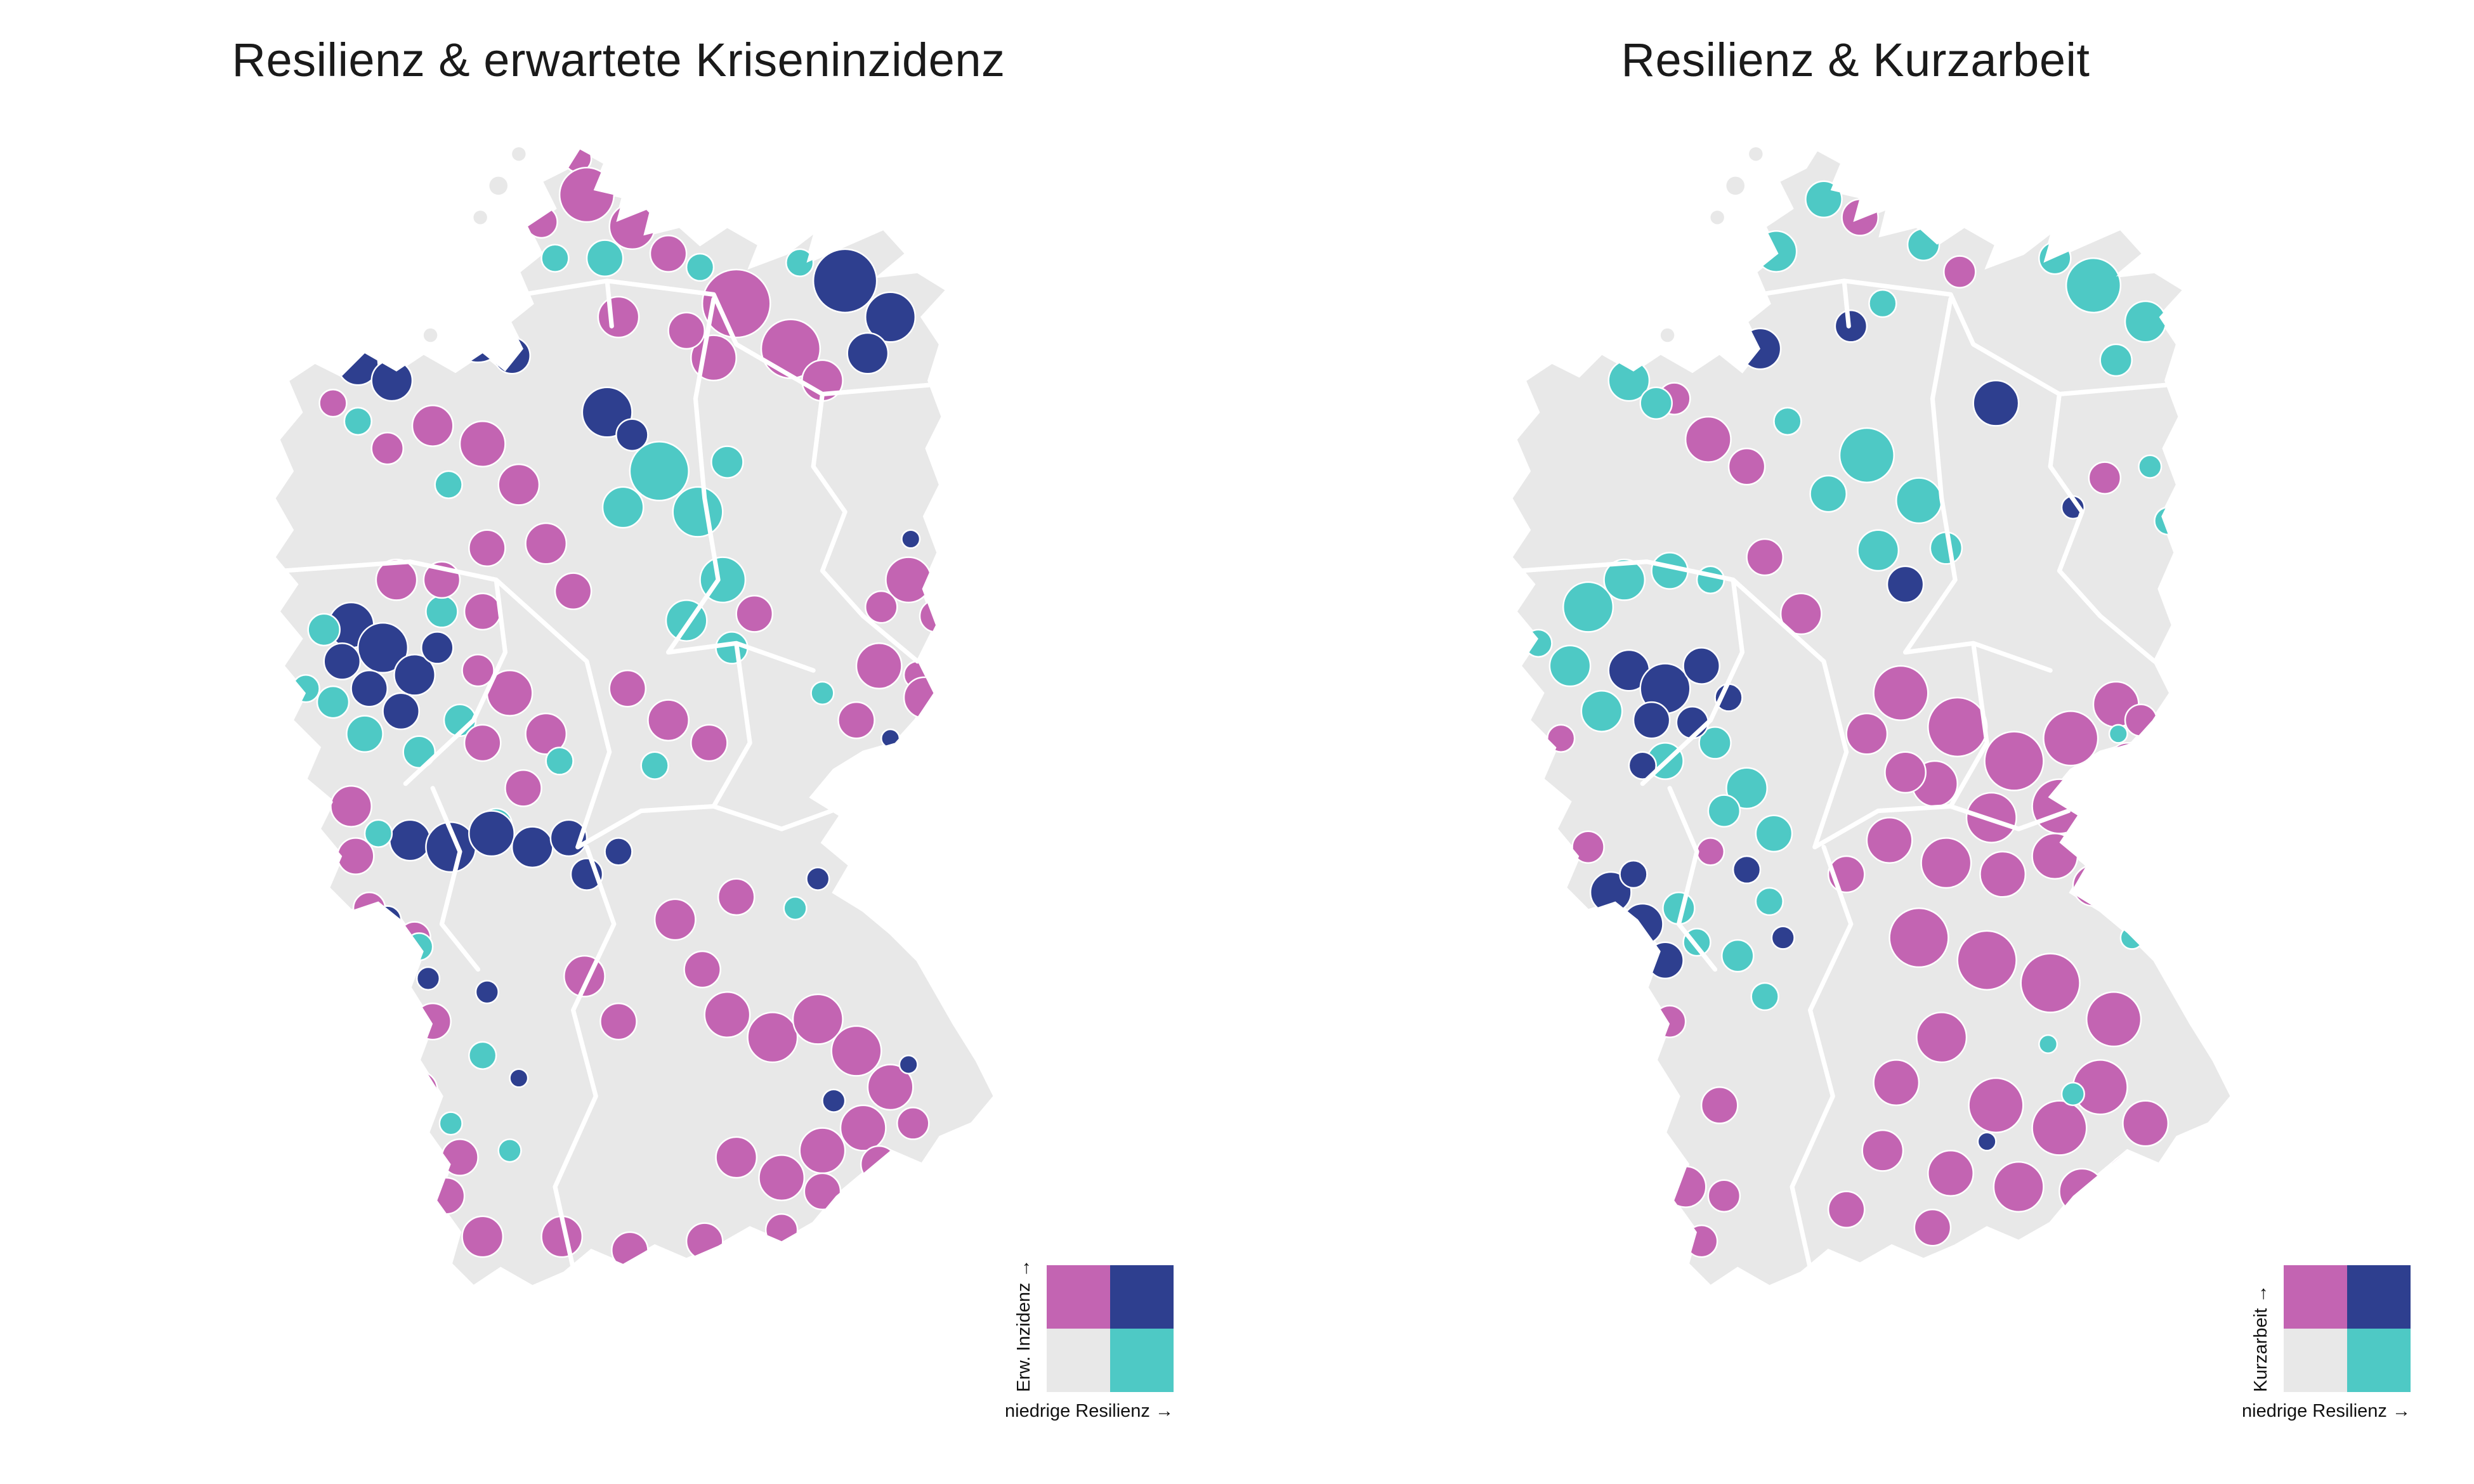 The width and height of the screenshot is (2474, 1484). I want to click on bivariate-legend-right: Kurzarbeit → niedrige Resilienz →, so click(2326, 1343).